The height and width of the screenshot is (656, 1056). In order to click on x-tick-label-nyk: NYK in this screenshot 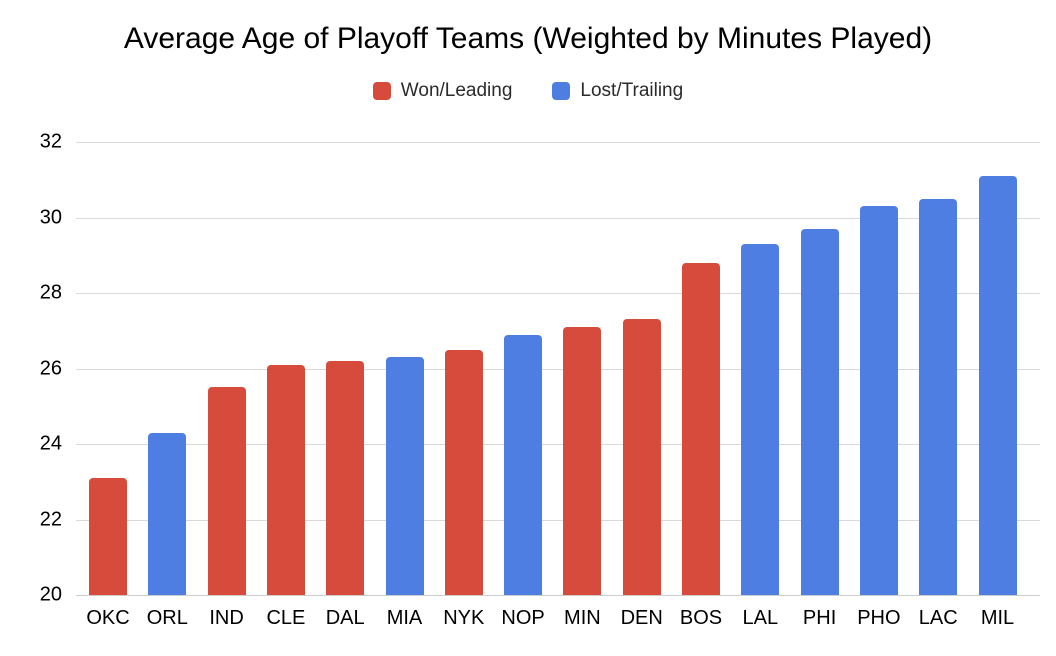, I will do `click(464, 618)`.